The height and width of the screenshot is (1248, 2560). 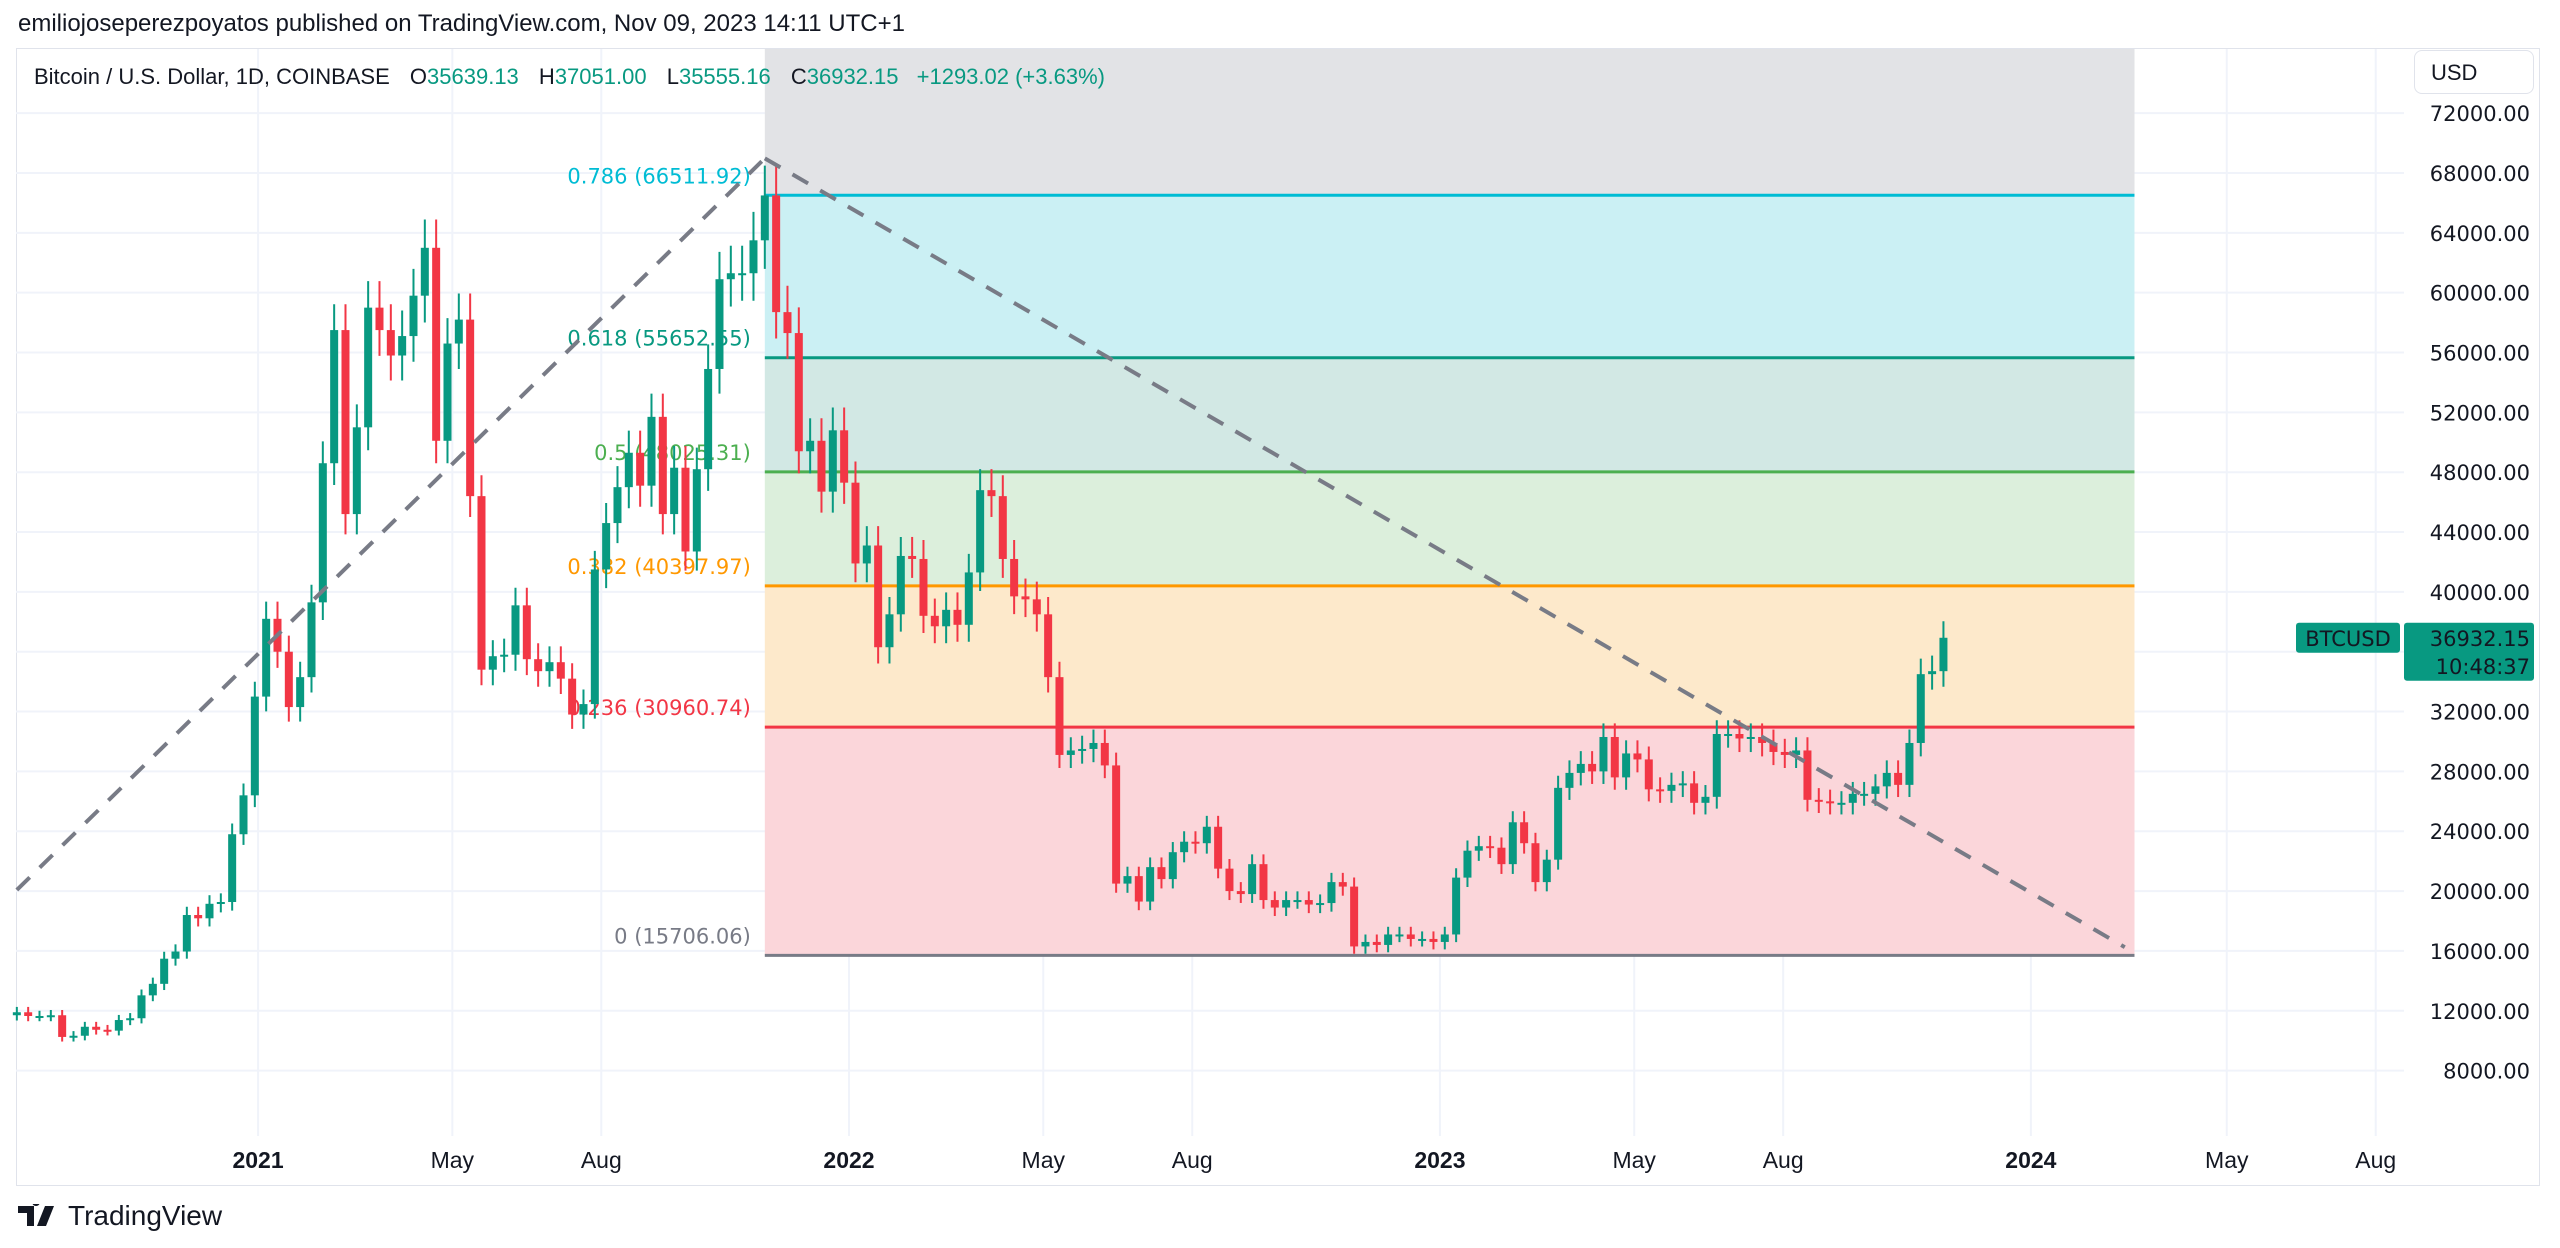 What do you see at coordinates (2486, 1072) in the screenshot?
I see `price-tick-label: 8000.00` at bounding box center [2486, 1072].